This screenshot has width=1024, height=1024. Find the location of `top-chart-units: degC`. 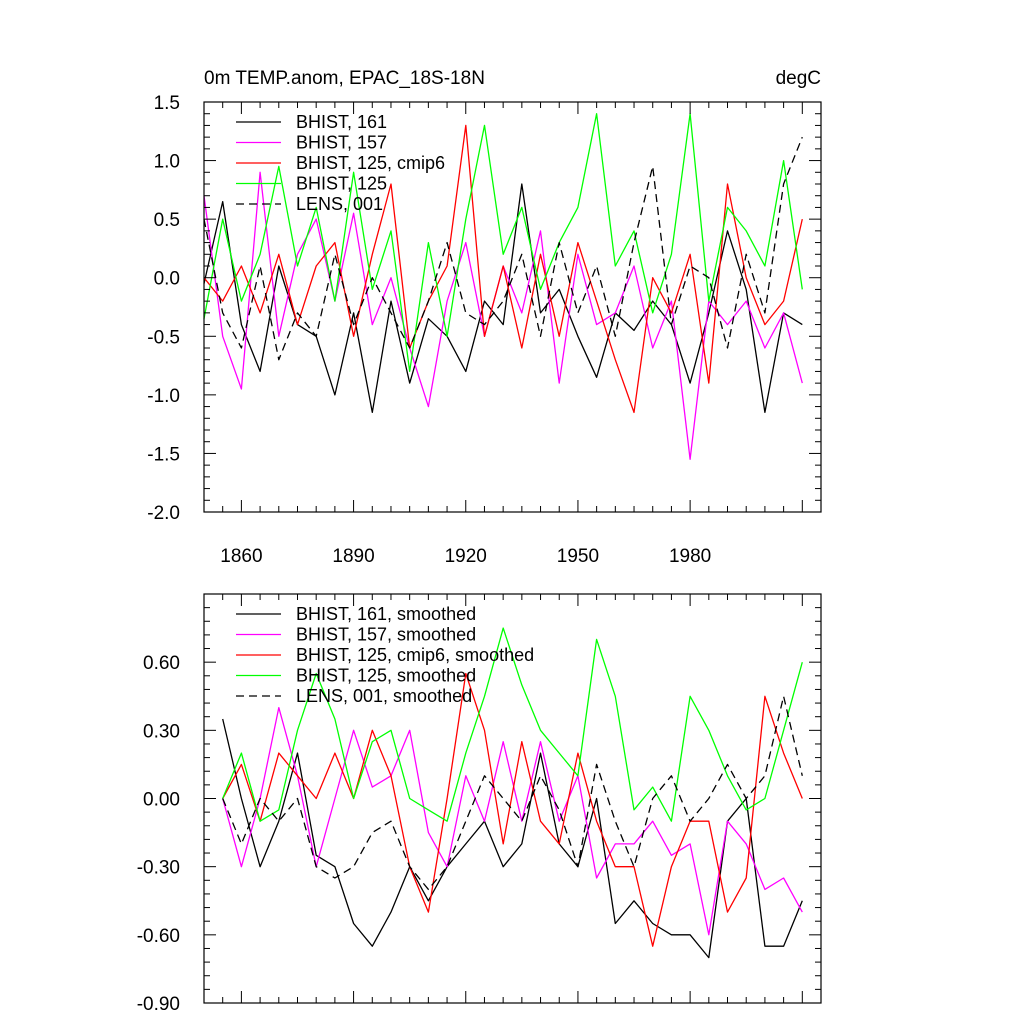

top-chart-units: degC is located at coordinates (798, 78).